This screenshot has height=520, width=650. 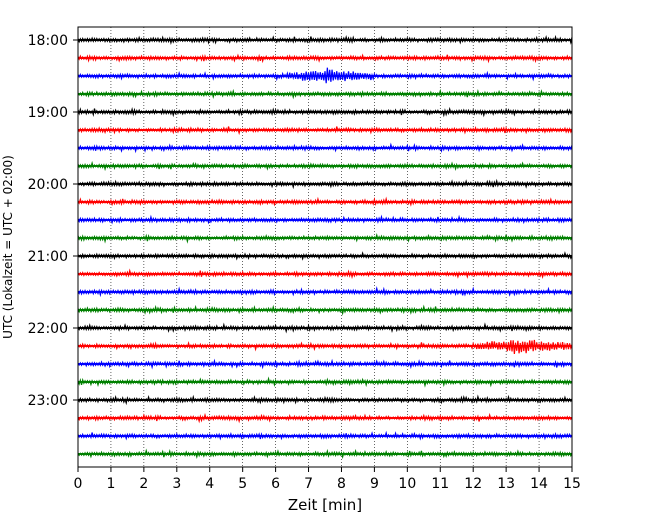 What do you see at coordinates (48, 185) in the screenshot?
I see `y-tick-label-2000: 20:00` at bounding box center [48, 185].